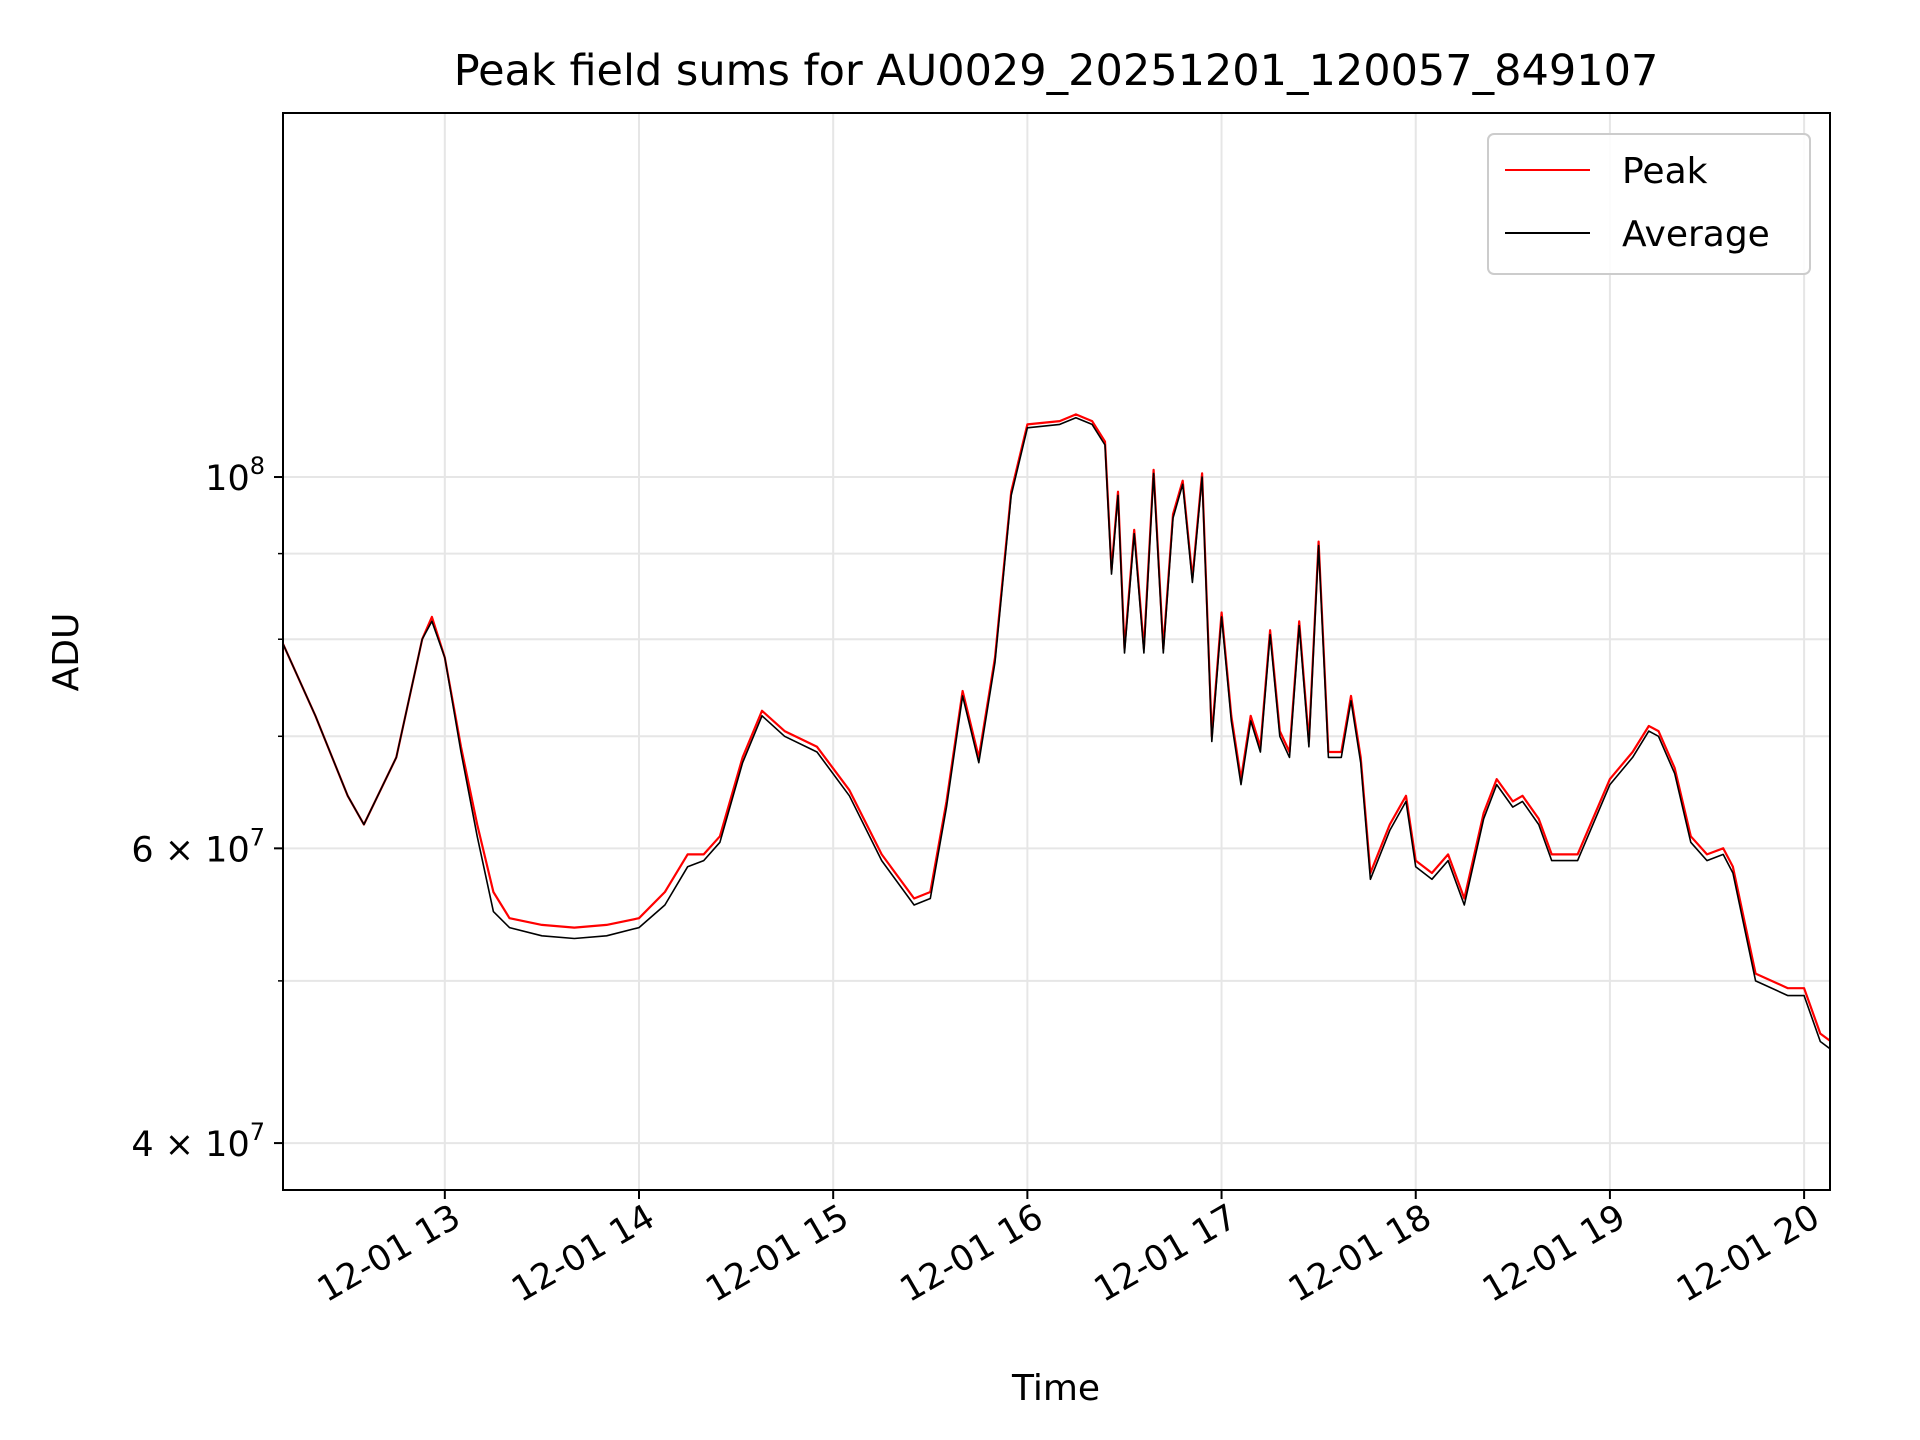 The image size is (1920, 1440). Describe the element at coordinates (198, 1141) in the screenshot. I see `y-tick-label: 4 × 107` at that location.